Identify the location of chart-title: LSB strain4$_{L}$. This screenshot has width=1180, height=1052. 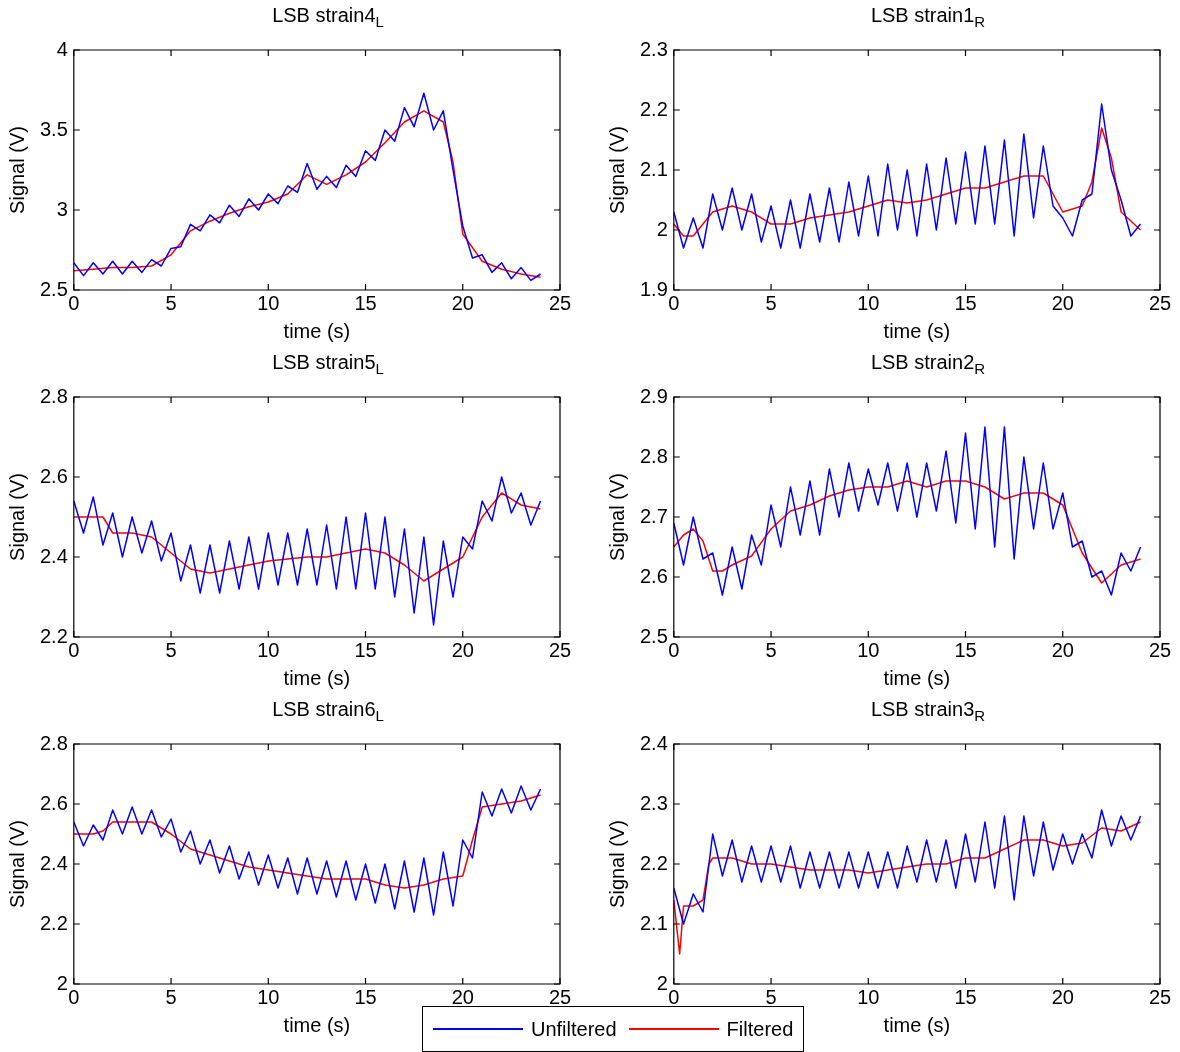
(328, 17).